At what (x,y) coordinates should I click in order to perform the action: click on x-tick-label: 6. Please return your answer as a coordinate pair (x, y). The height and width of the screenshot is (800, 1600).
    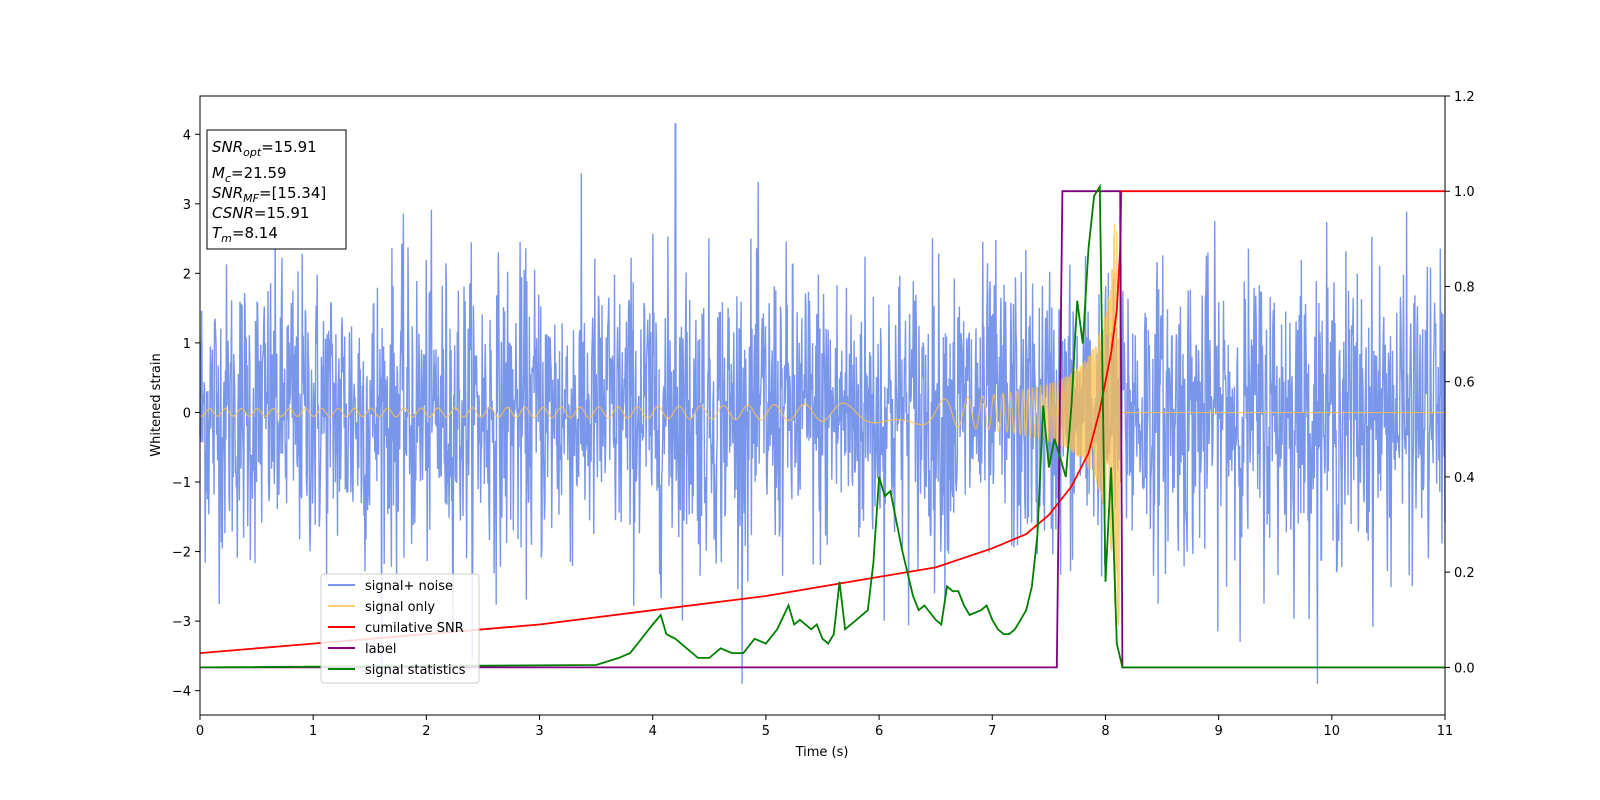
    Looking at the image, I should click on (879, 731).